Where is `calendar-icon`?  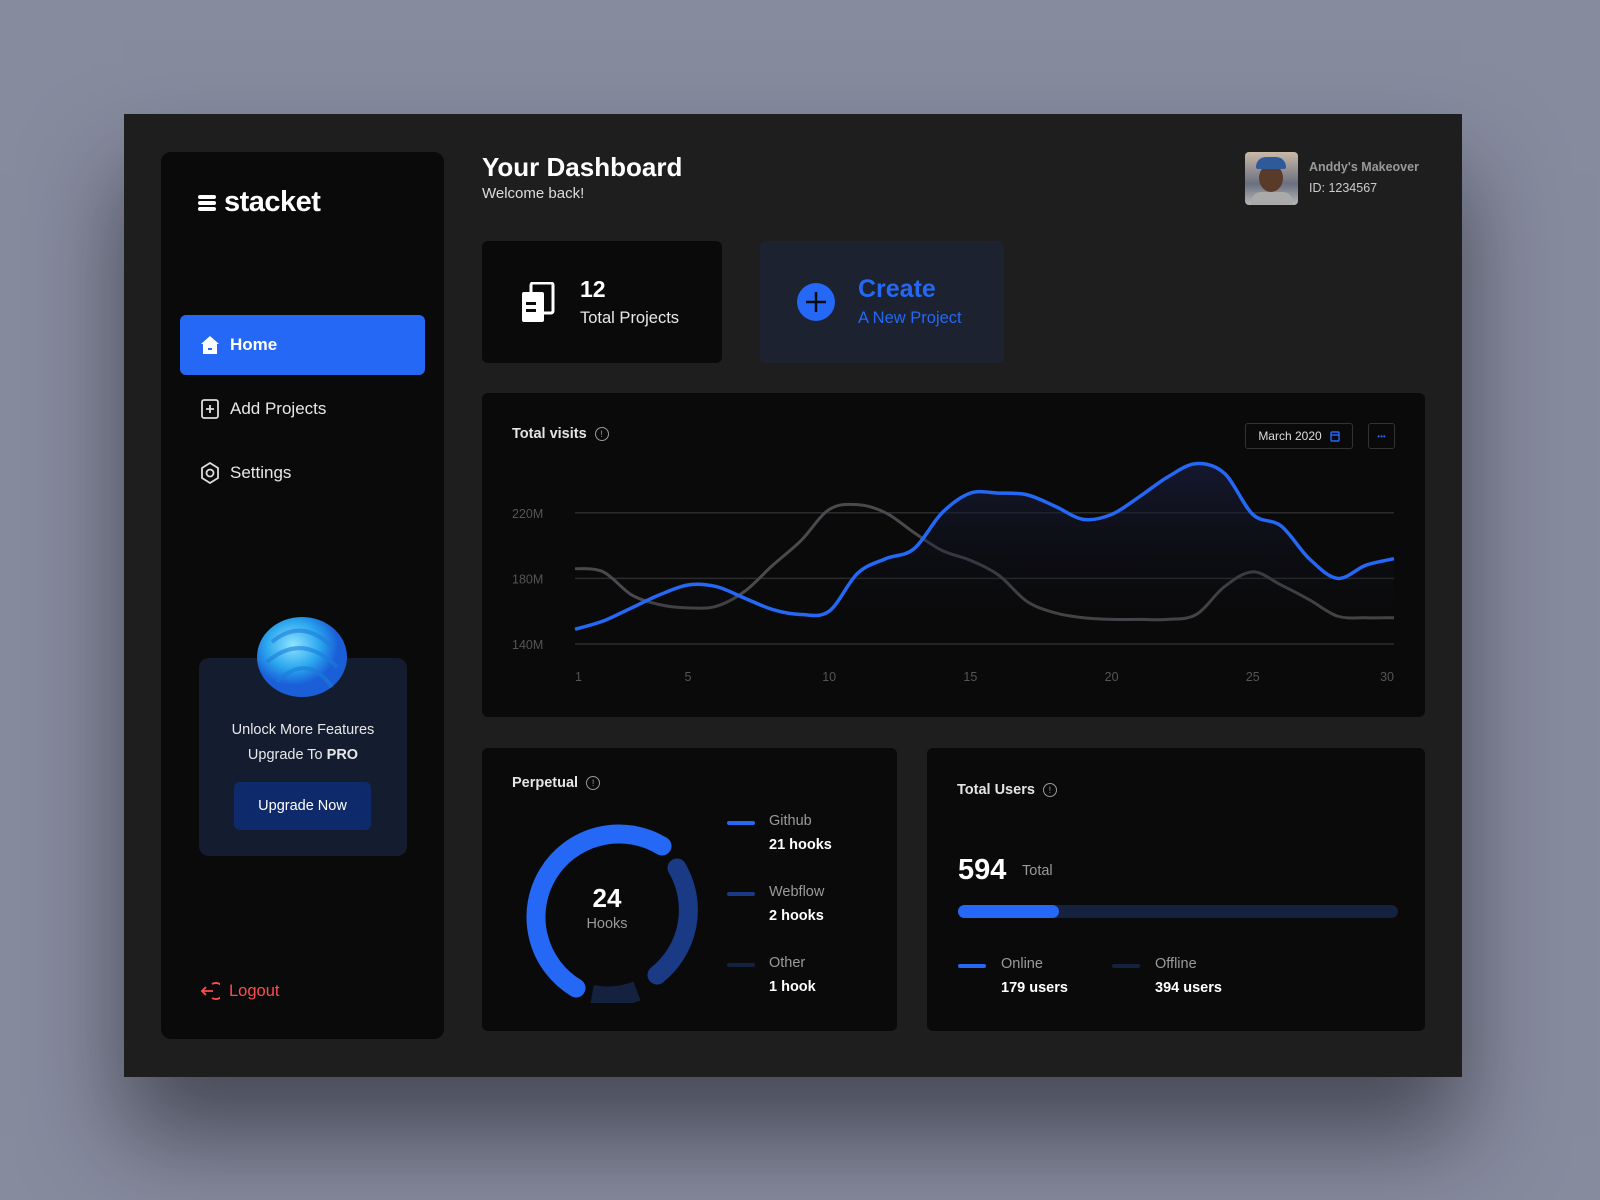
calendar-icon is located at coordinates (1334, 436).